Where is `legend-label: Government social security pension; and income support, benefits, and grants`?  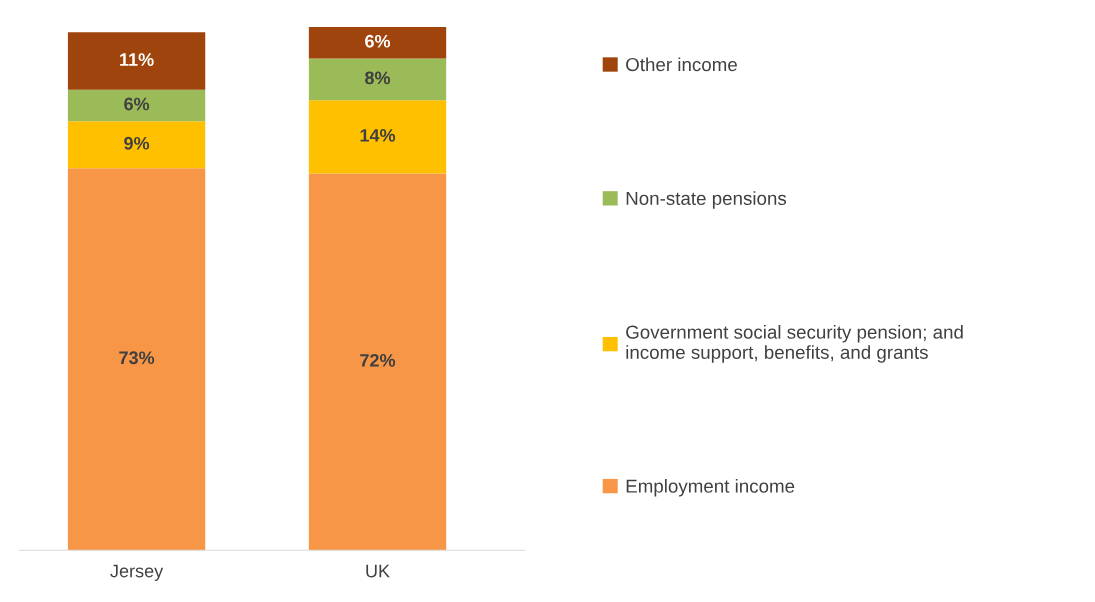 legend-label: Government social security pension; and income support, benefits, and grants is located at coordinates (794, 344).